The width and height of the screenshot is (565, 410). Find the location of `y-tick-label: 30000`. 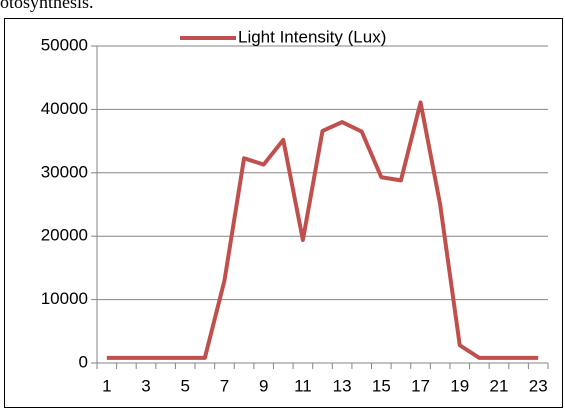

y-tick-label: 30000 is located at coordinates (64, 171).